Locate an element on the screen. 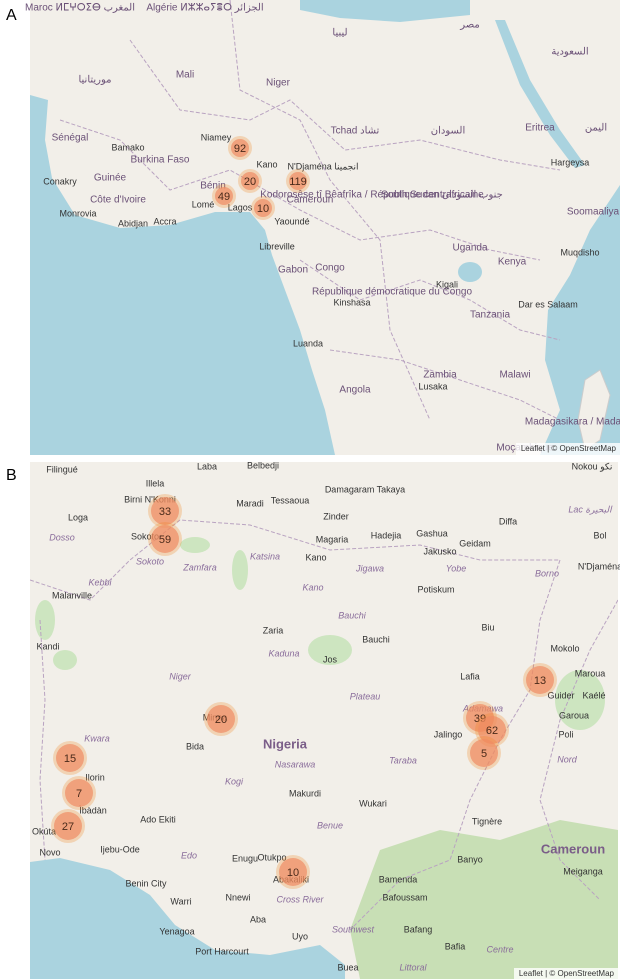 The height and width of the screenshot is (979, 620). place-label: Tchad تشاد is located at coordinates (355, 131).